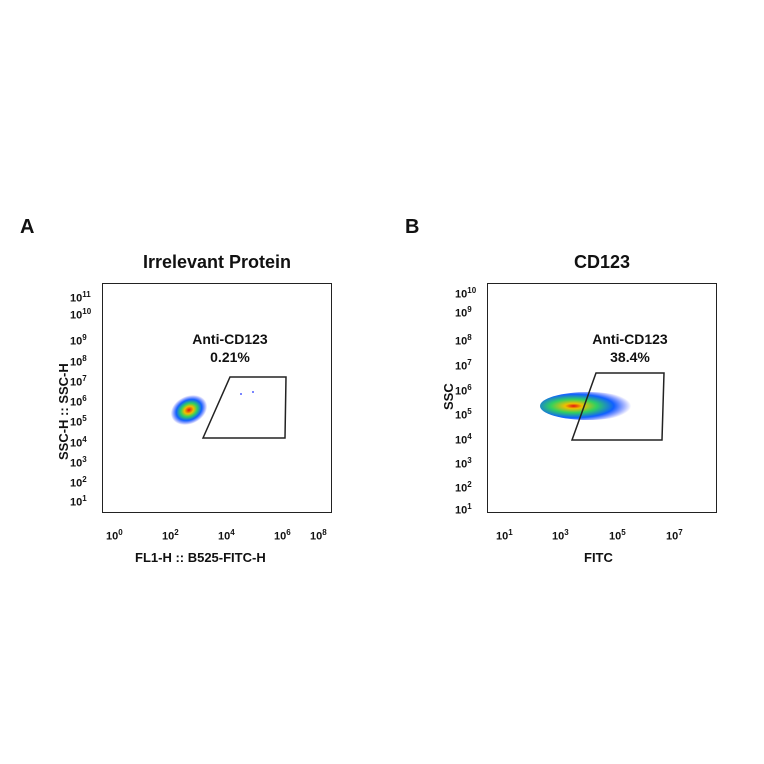 The height and width of the screenshot is (764, 764). What do you see at coordinates (228, 407) in the screenshot?
I see `panel-a-scatter` at bounding box center [228, 407].